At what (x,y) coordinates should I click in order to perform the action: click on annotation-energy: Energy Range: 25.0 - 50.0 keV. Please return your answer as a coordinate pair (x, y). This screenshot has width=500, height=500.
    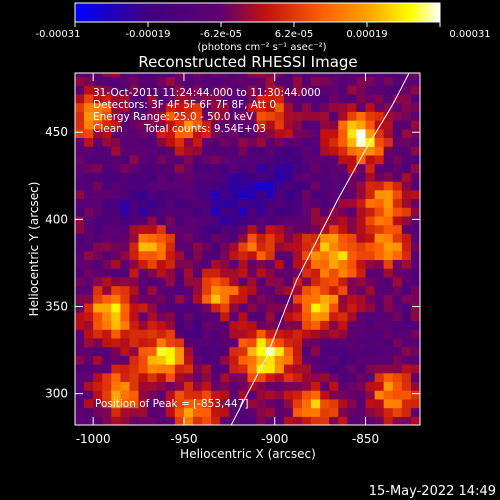
    Looking at the image, I should click on (173, 117).